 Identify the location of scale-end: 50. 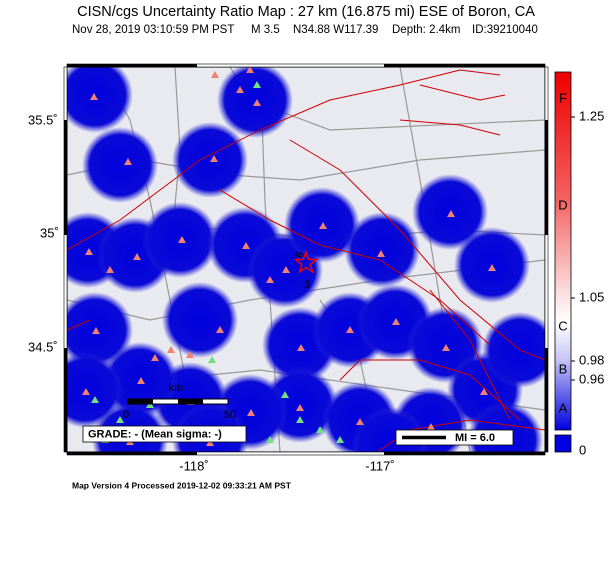
(230, 415).